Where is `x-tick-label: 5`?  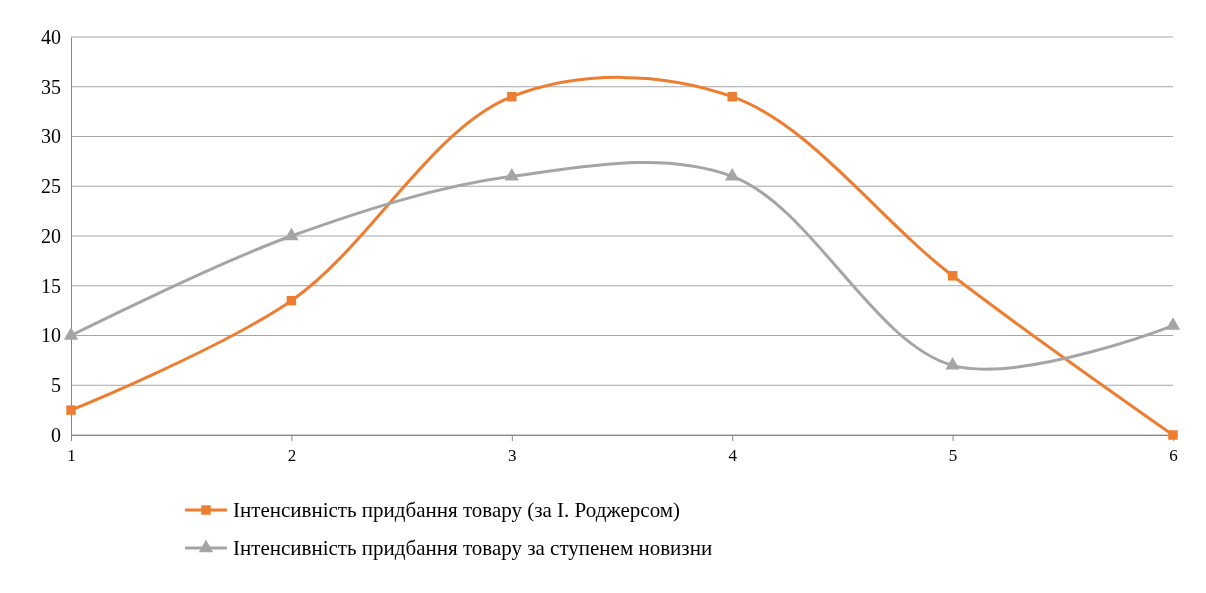
x-tick-label: 5 is located at coordinates (953, 456).